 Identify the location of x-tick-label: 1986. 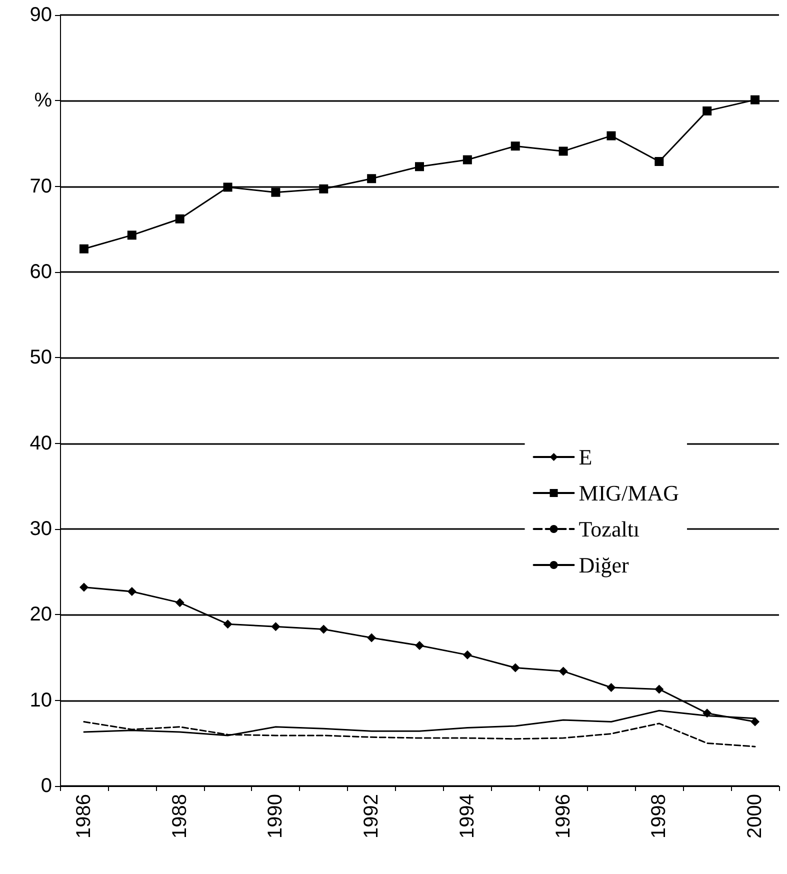
(83, 816).